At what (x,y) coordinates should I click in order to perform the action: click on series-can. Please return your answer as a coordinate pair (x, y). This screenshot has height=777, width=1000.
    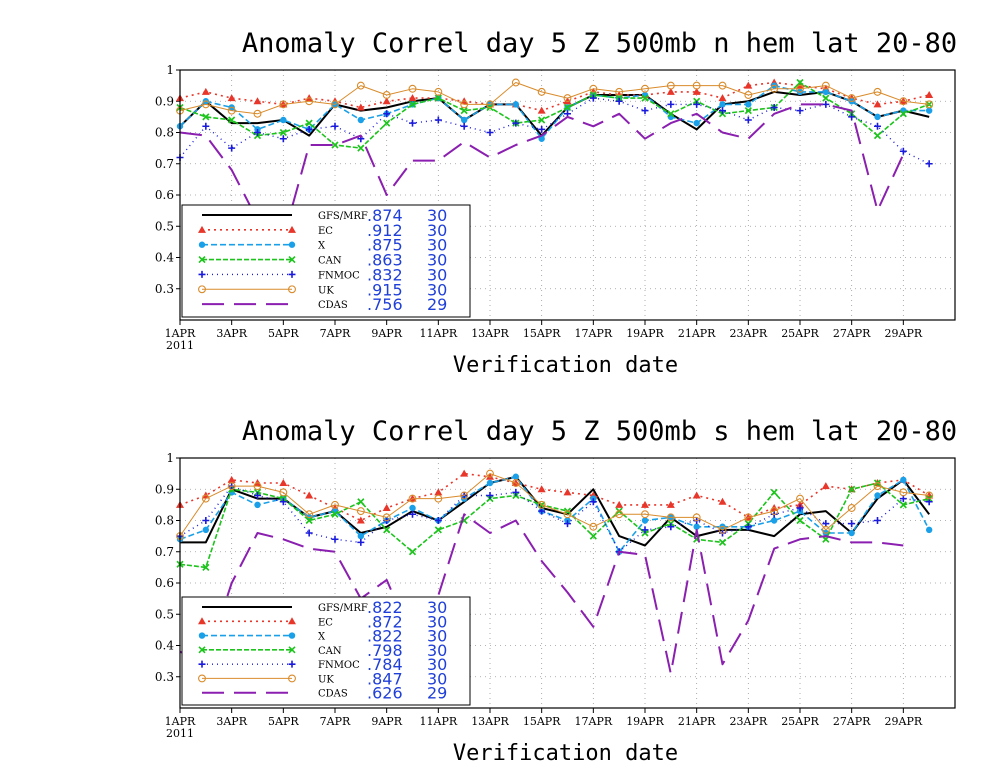
    Looking at the image, I should click on (554, 115).